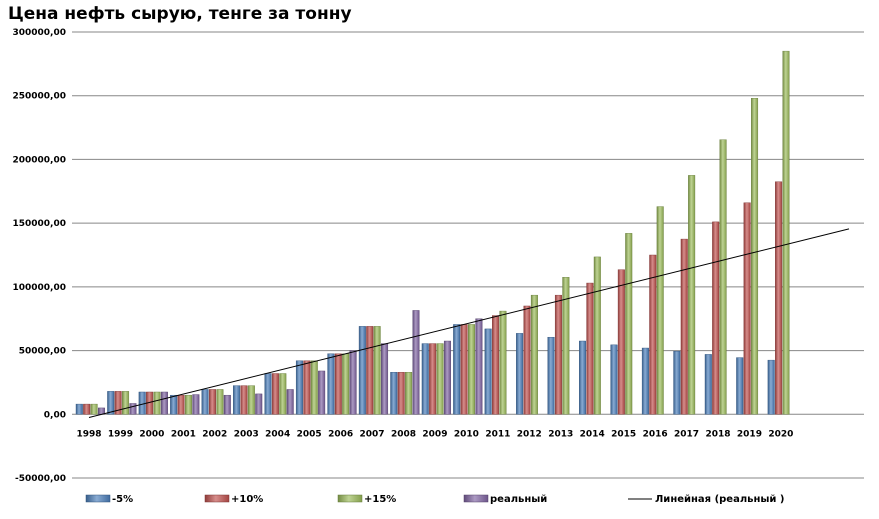  What do you see at coordinates (39, 97) in the screenshot?
I see `y-tick-label: 250000,00` at bounding box center [39, 97].